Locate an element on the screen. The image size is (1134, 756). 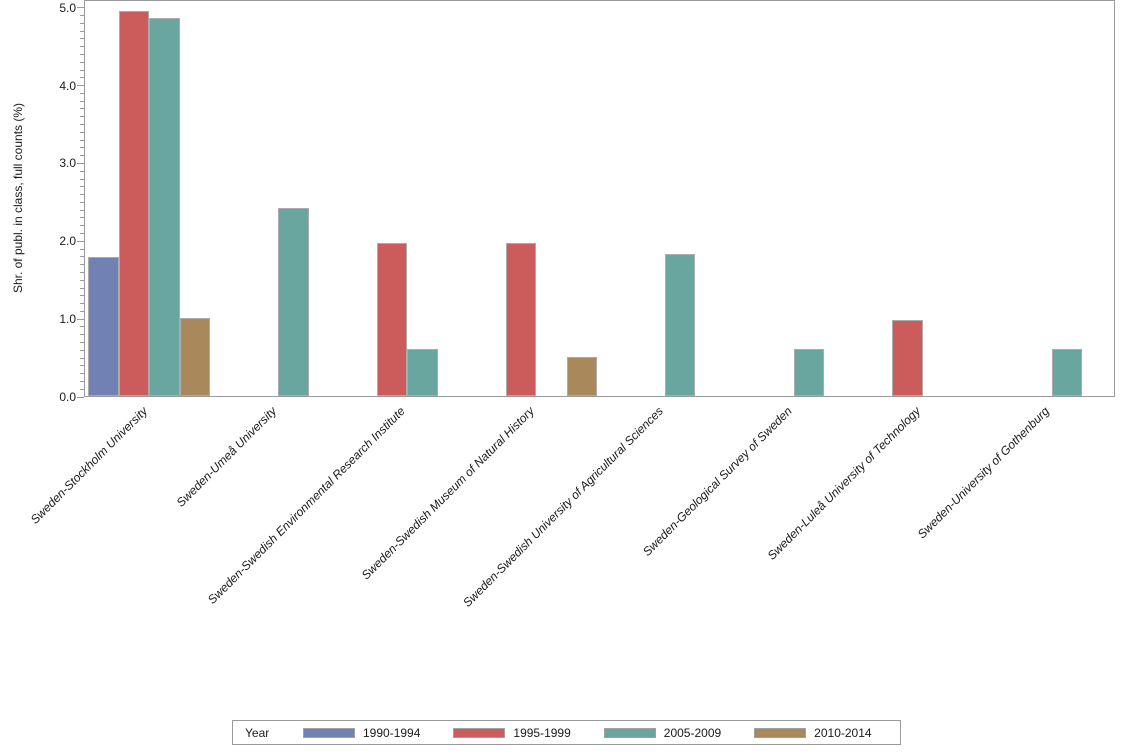
bar-2005-2009-c4 is located at coordinates (680, 325).